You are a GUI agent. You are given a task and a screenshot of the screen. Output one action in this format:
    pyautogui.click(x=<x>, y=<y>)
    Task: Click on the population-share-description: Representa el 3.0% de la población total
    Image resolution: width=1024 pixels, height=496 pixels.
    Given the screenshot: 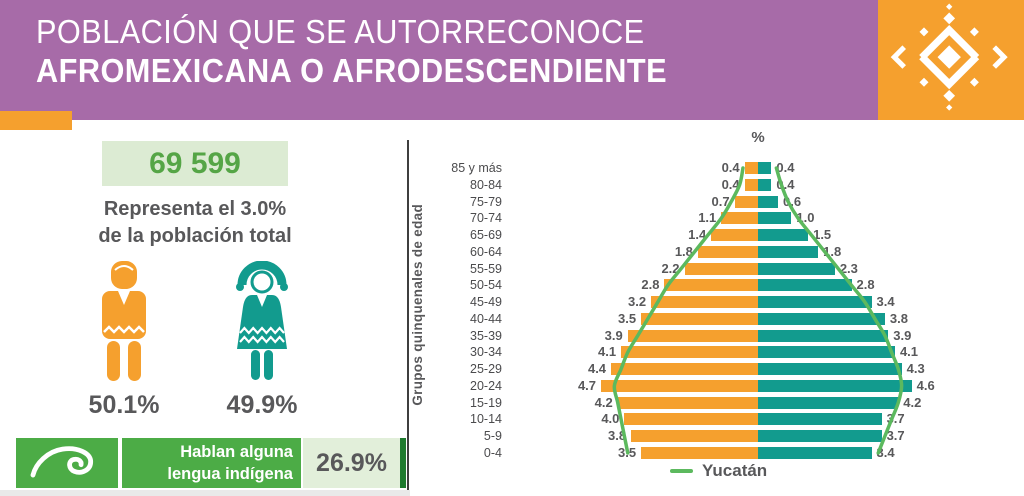 What is the action you would take?
    pyautogui.click(x=195, y=223)
    